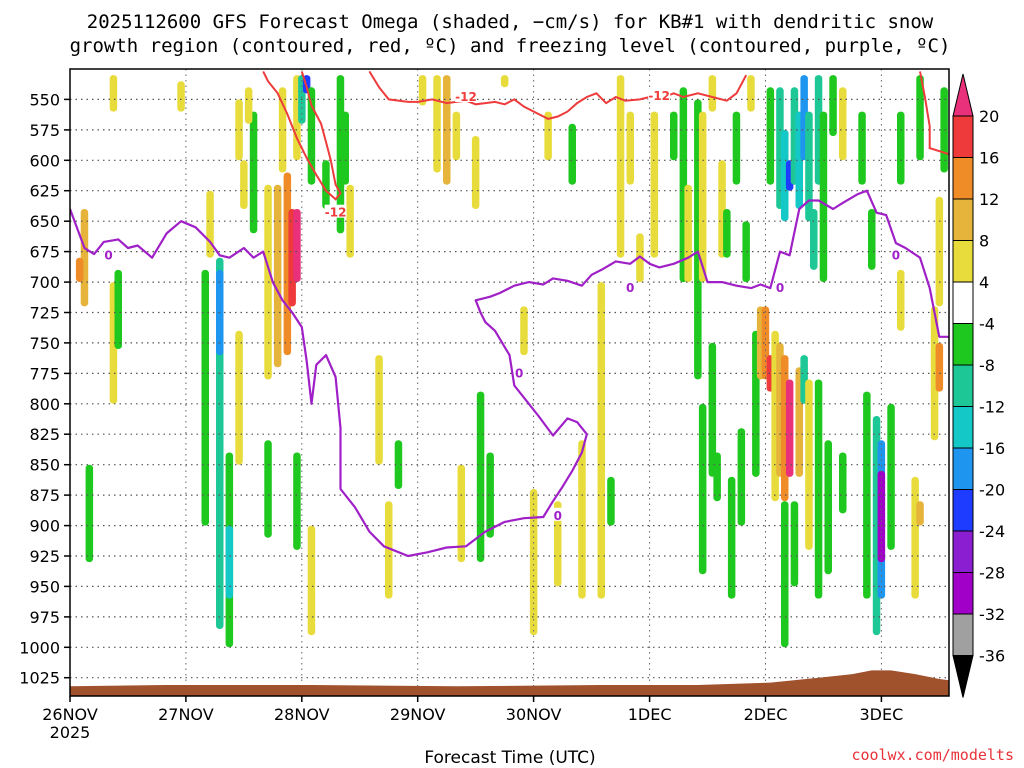 The image size is (1024, 768). What do you see at coordinates (984, 282) in the screenshot?
I see `colorbar-label-4: 4` at bounding box center [984, 282].